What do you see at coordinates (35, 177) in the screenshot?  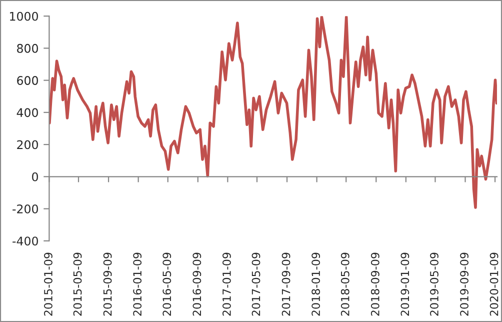 I see `y-tick-label: 0` at bounding box center [35, 177].